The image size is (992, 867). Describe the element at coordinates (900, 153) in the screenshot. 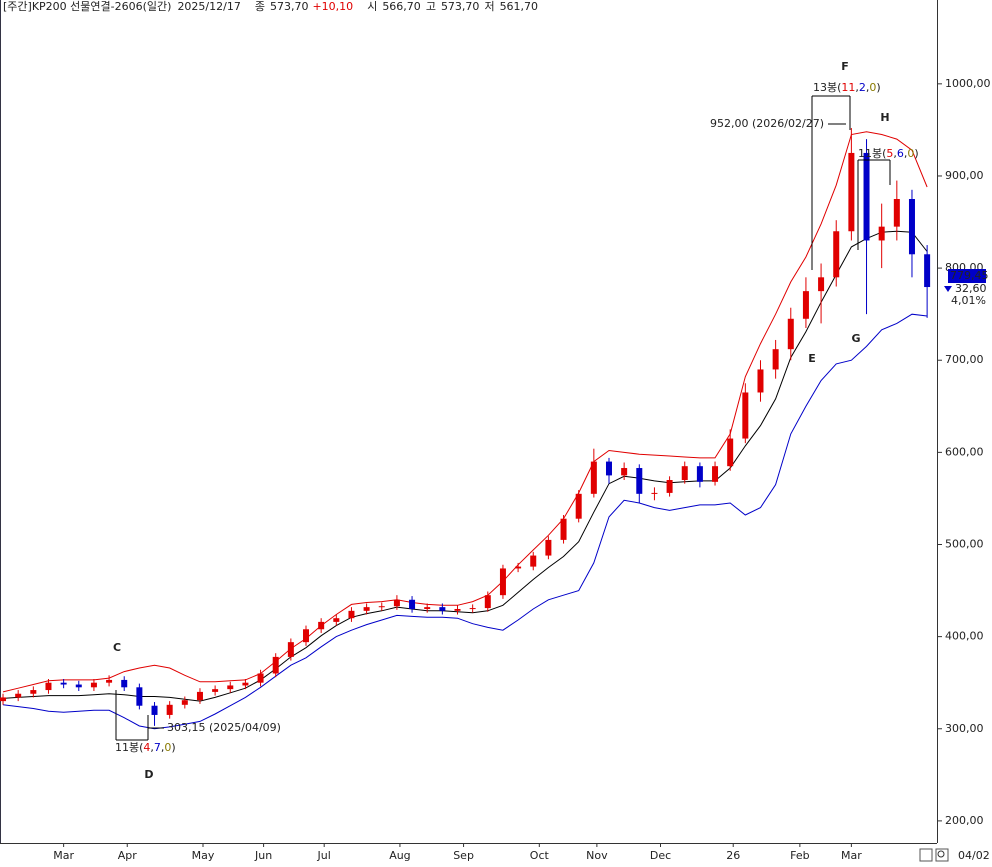

I see `range-label-part: 6` at that location.